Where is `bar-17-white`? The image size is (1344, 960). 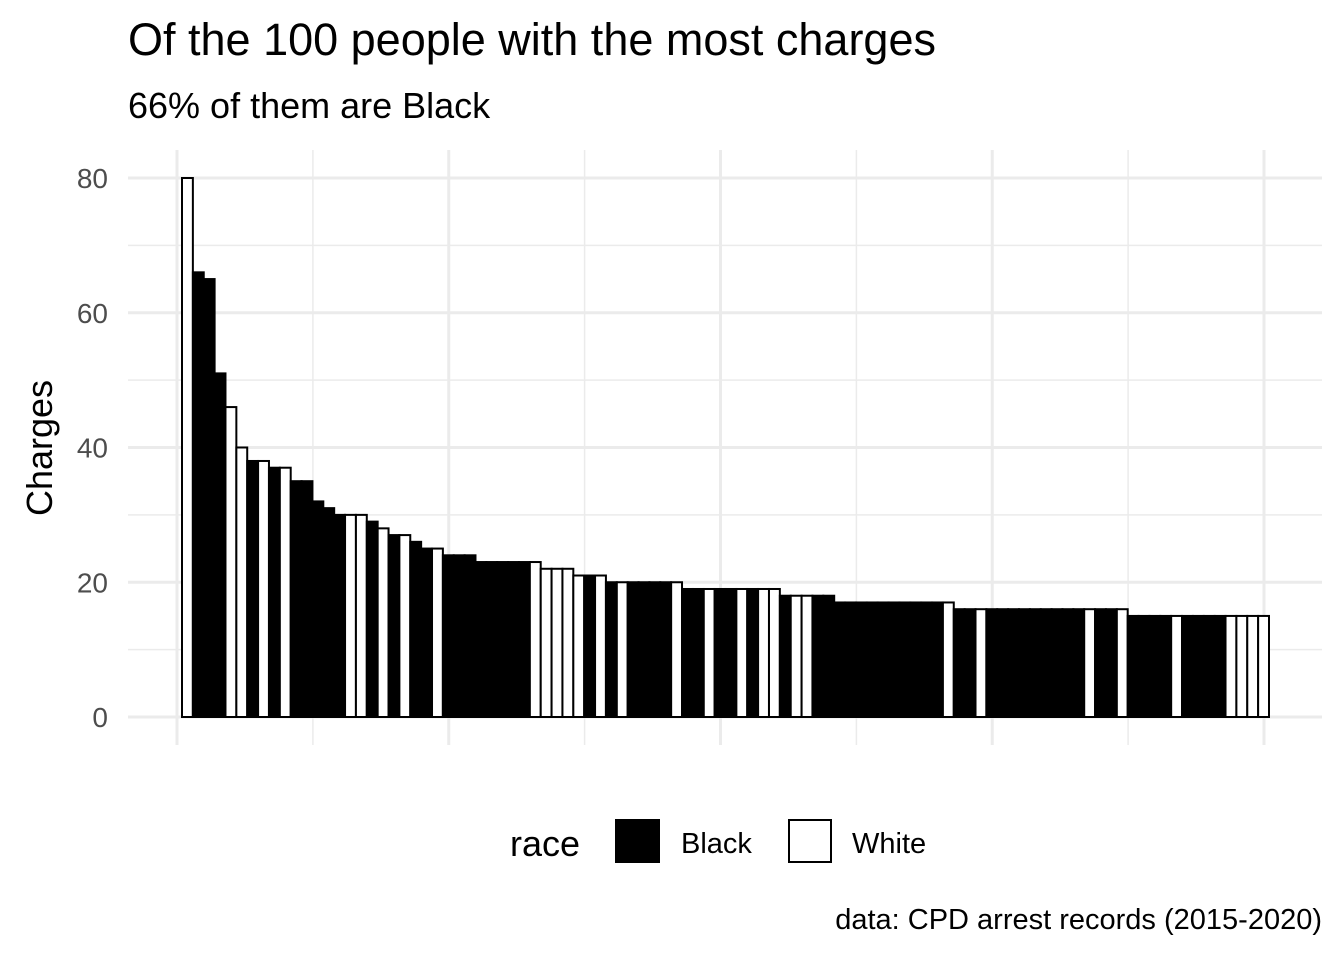 bar-17-white is located at coordinates (361, 615).